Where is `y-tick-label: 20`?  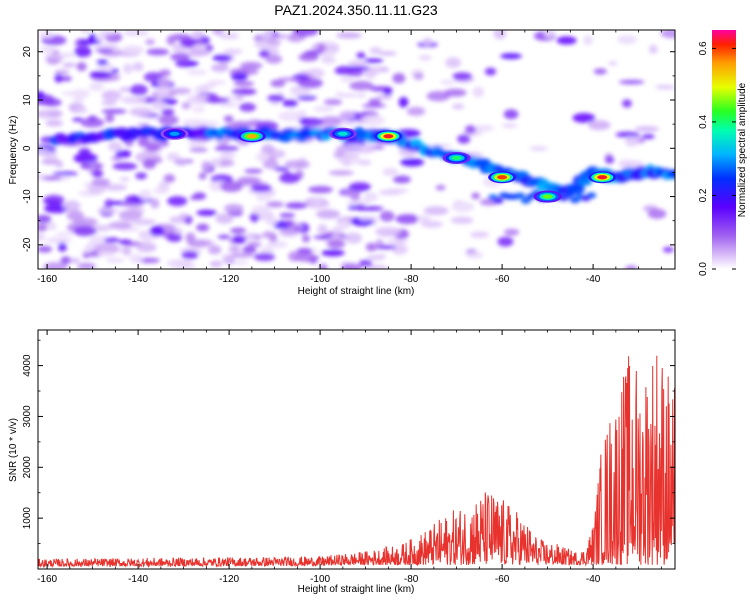
y-tick-label: 20 is located at coordinates (27, 52).